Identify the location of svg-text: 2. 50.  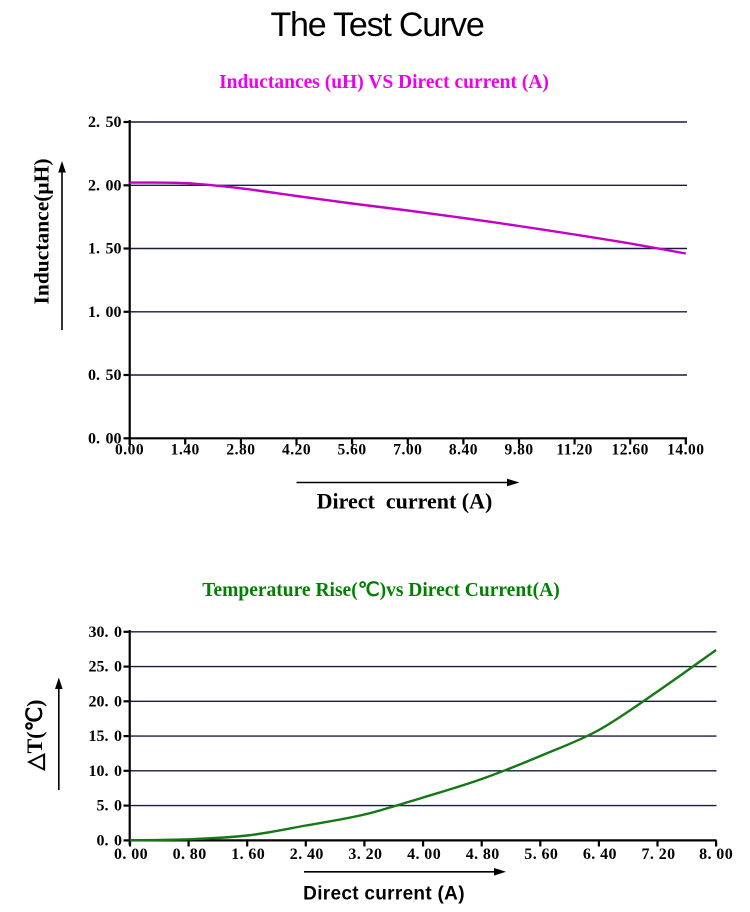
(105, 122).